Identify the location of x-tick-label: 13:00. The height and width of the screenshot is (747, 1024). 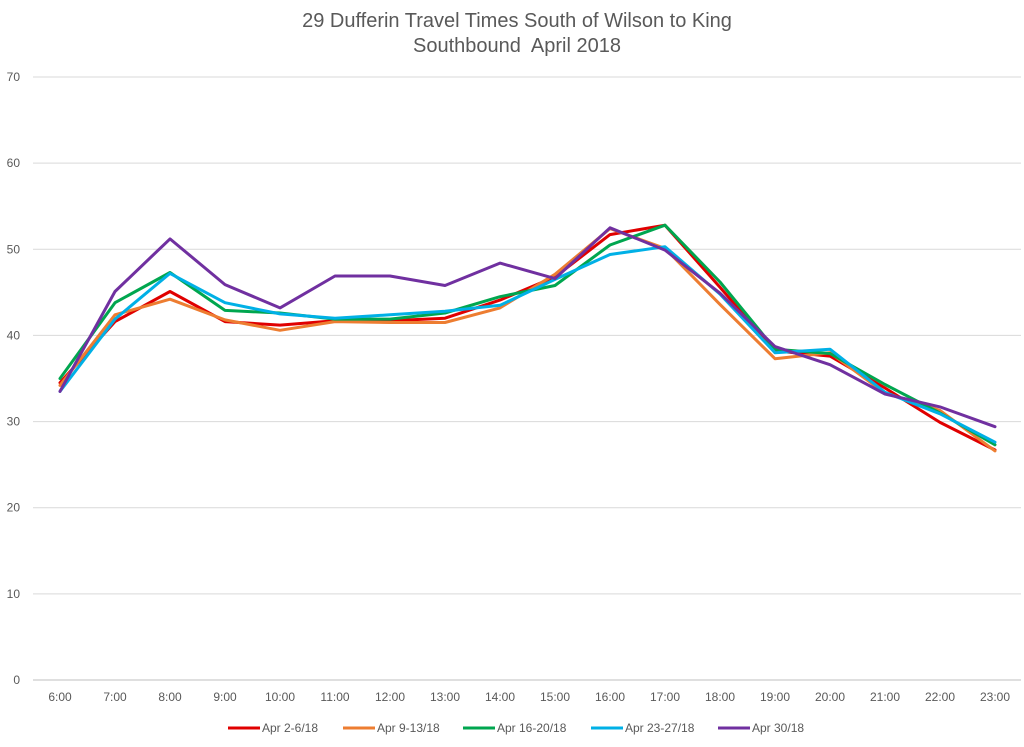
(445, 697).